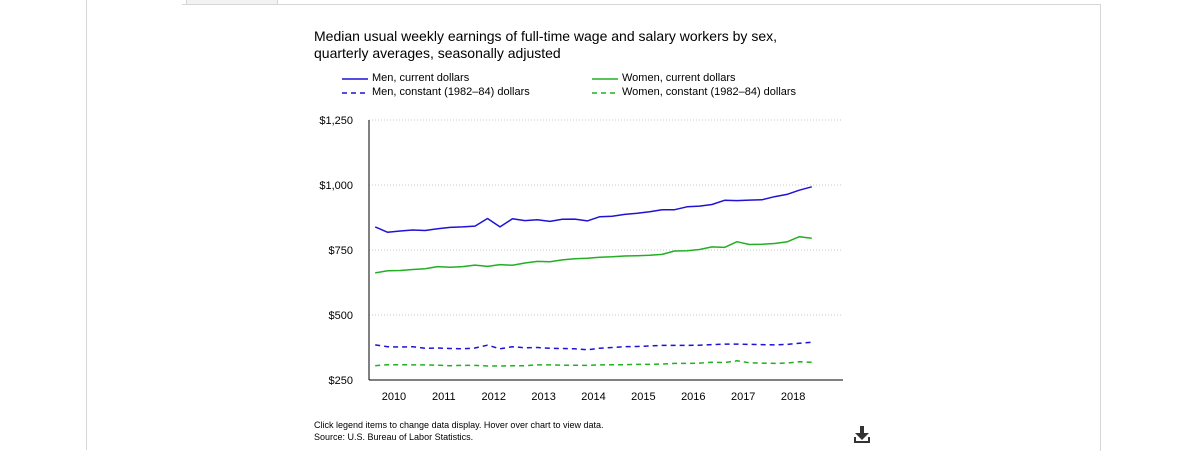  What do you see at coordinates (793, 397) in the screenshot?
I see `x-tick-label: 2018` at bounding box center [793, 397].